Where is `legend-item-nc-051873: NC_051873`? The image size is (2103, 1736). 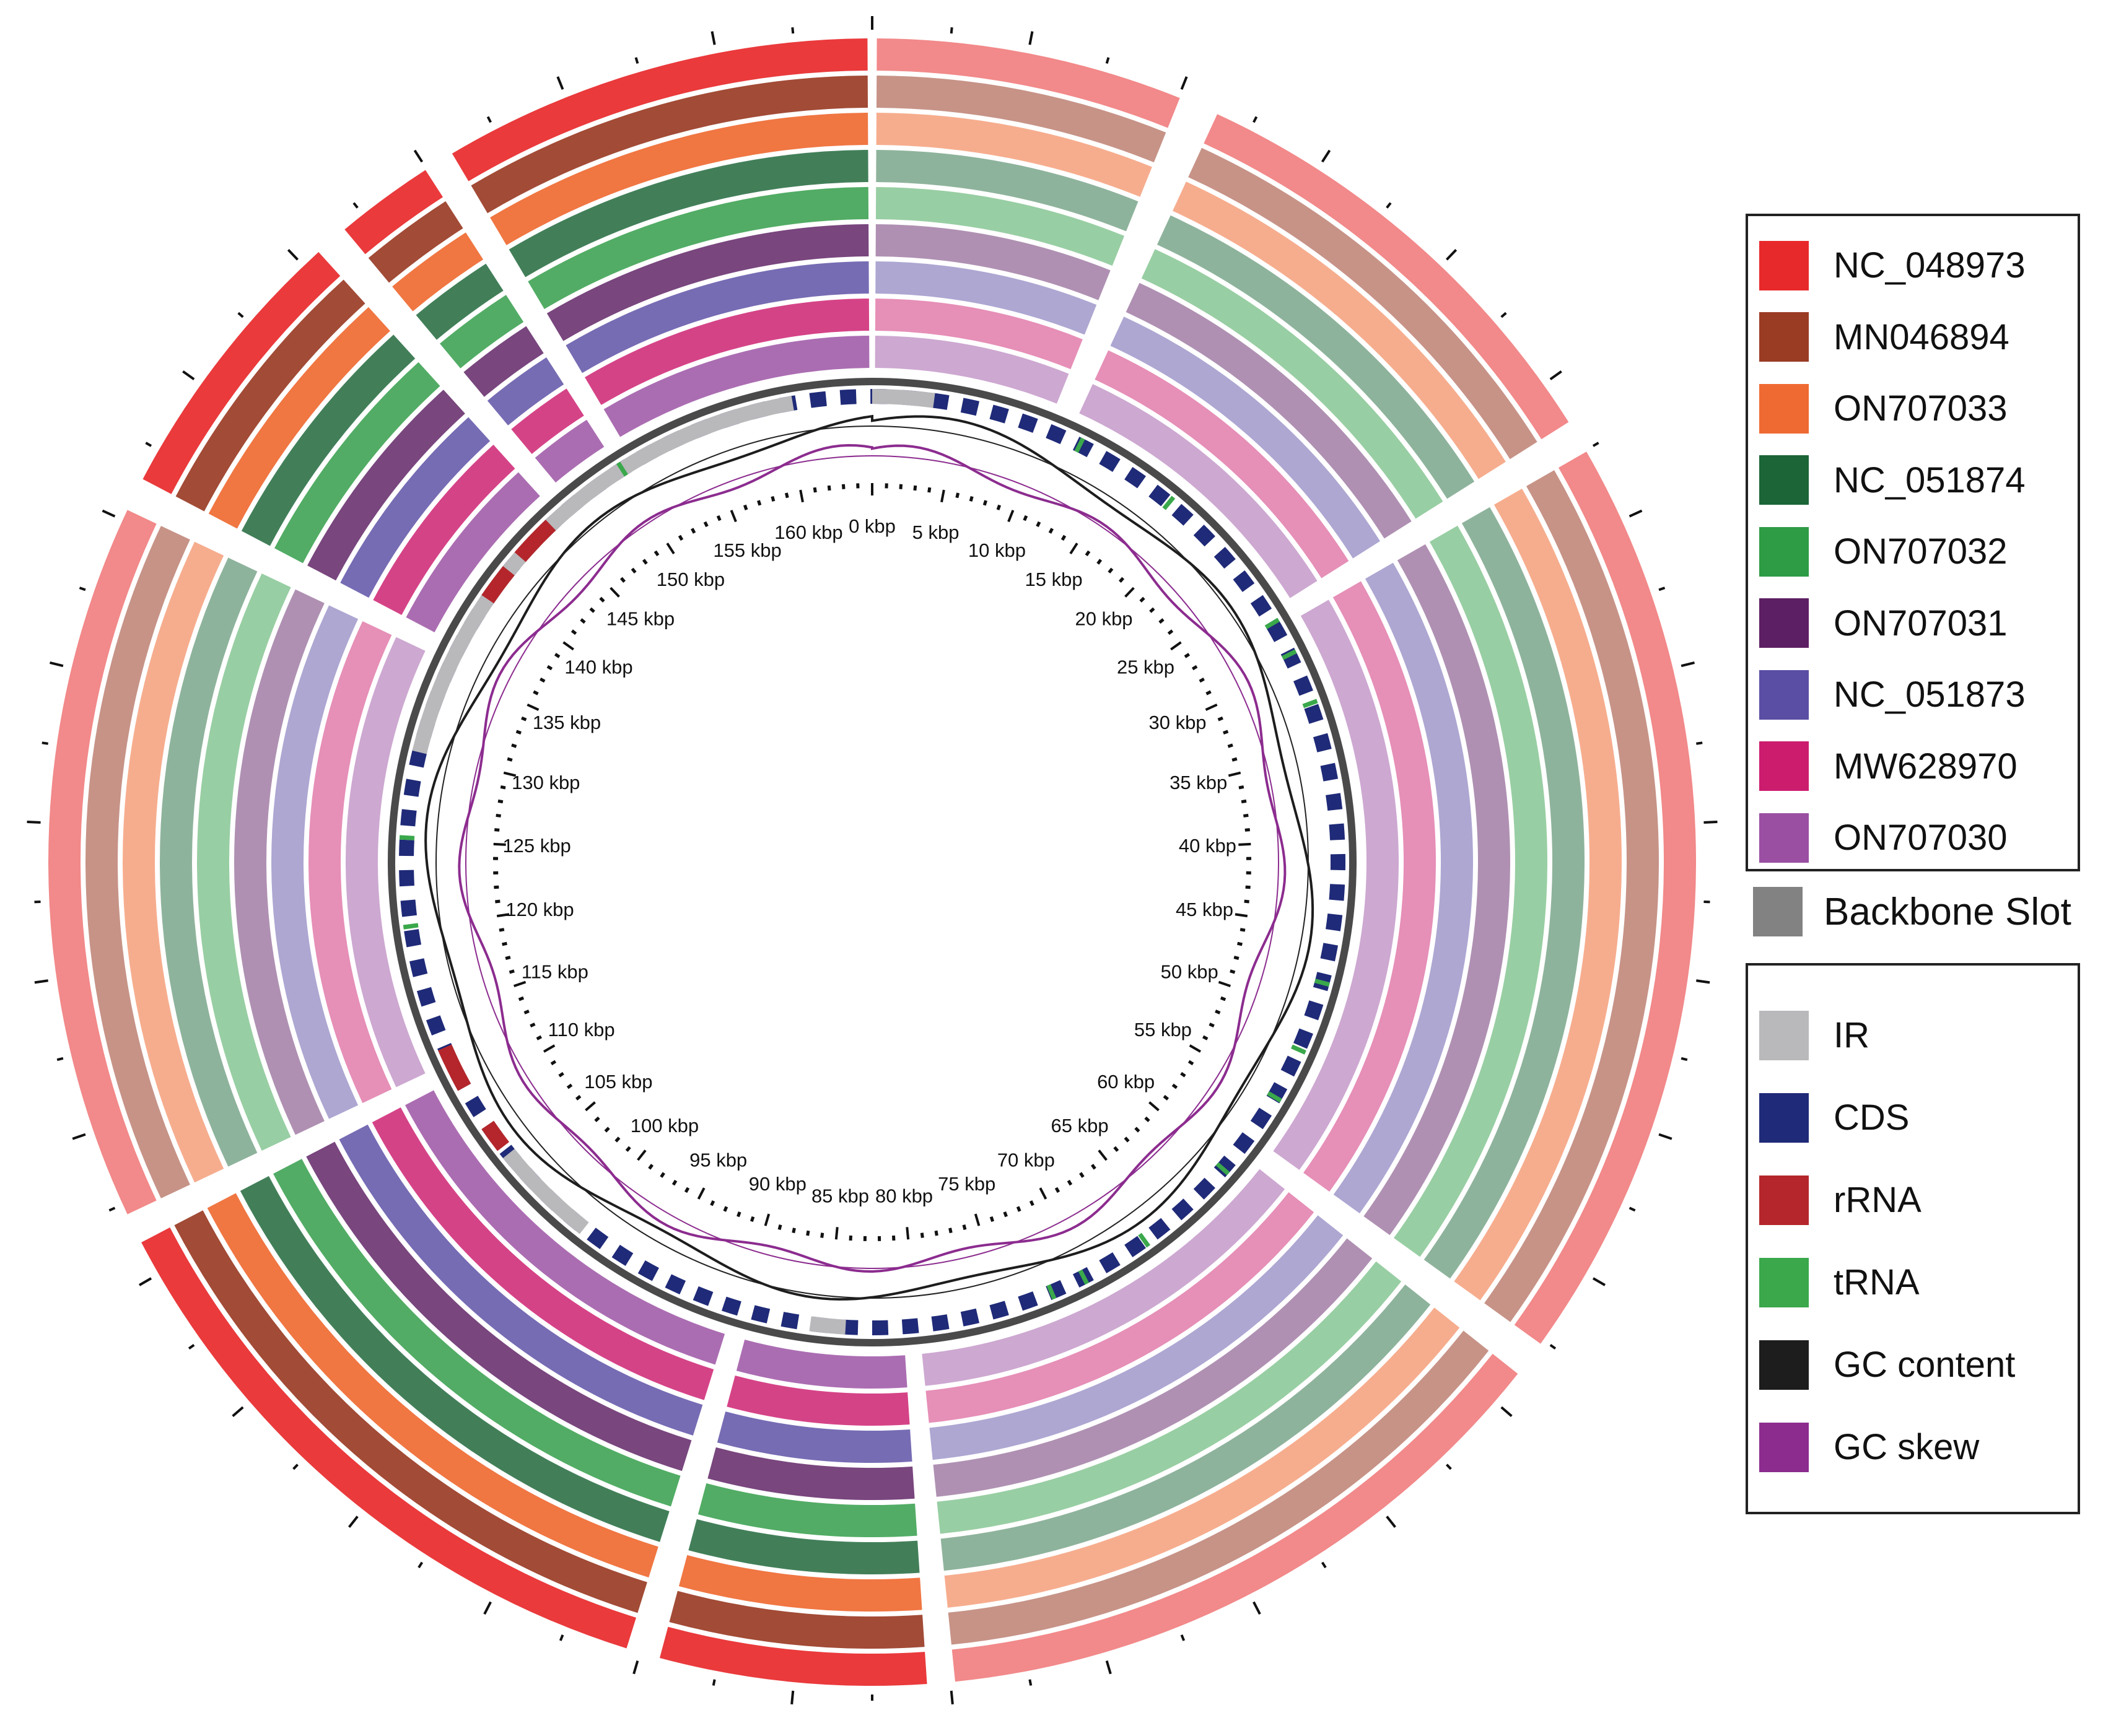 legend-item-nc-051873: NC_051873 is located at coordinates (1913, 695).